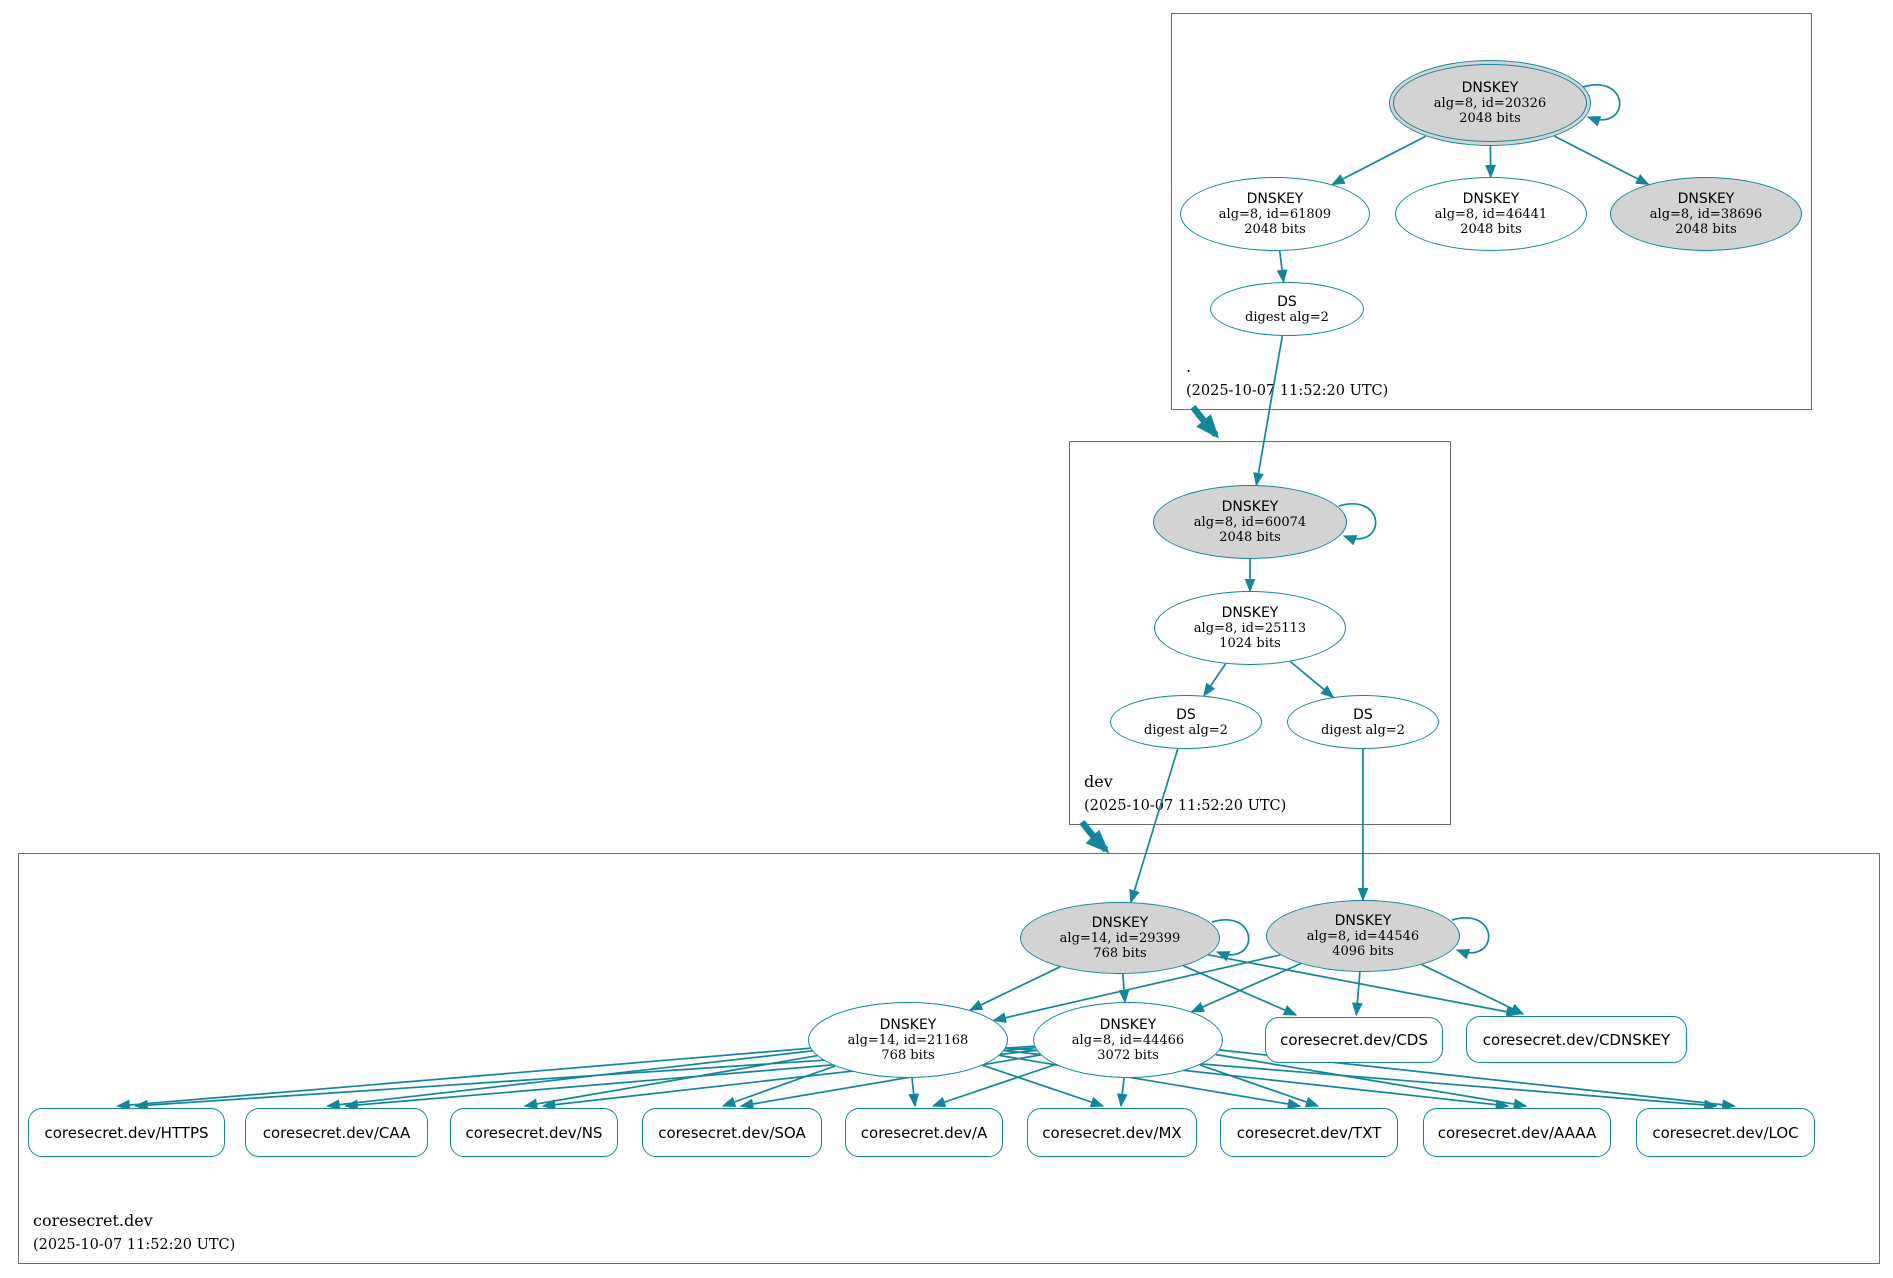 The height and width of the screenshot is (1278, 1893). I want to click on ds-dev-right-digest: digest alg=2, so click(1363, 730).